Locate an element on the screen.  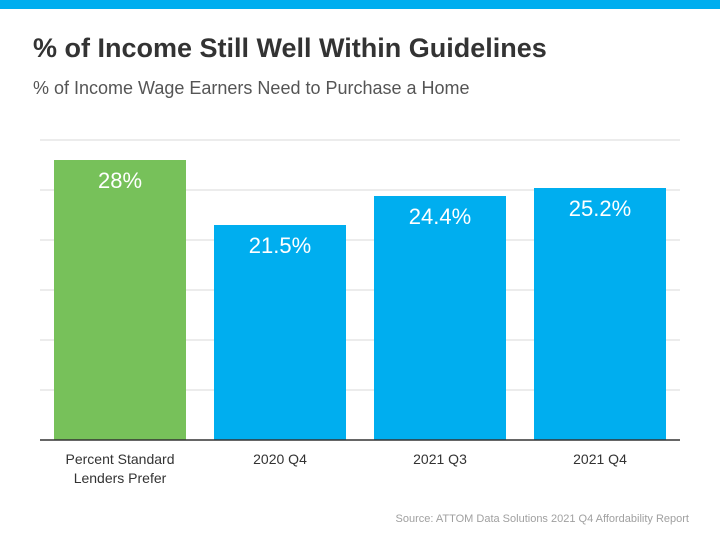
category-label: 2021 Q4 is located at coordinates (600, 459).